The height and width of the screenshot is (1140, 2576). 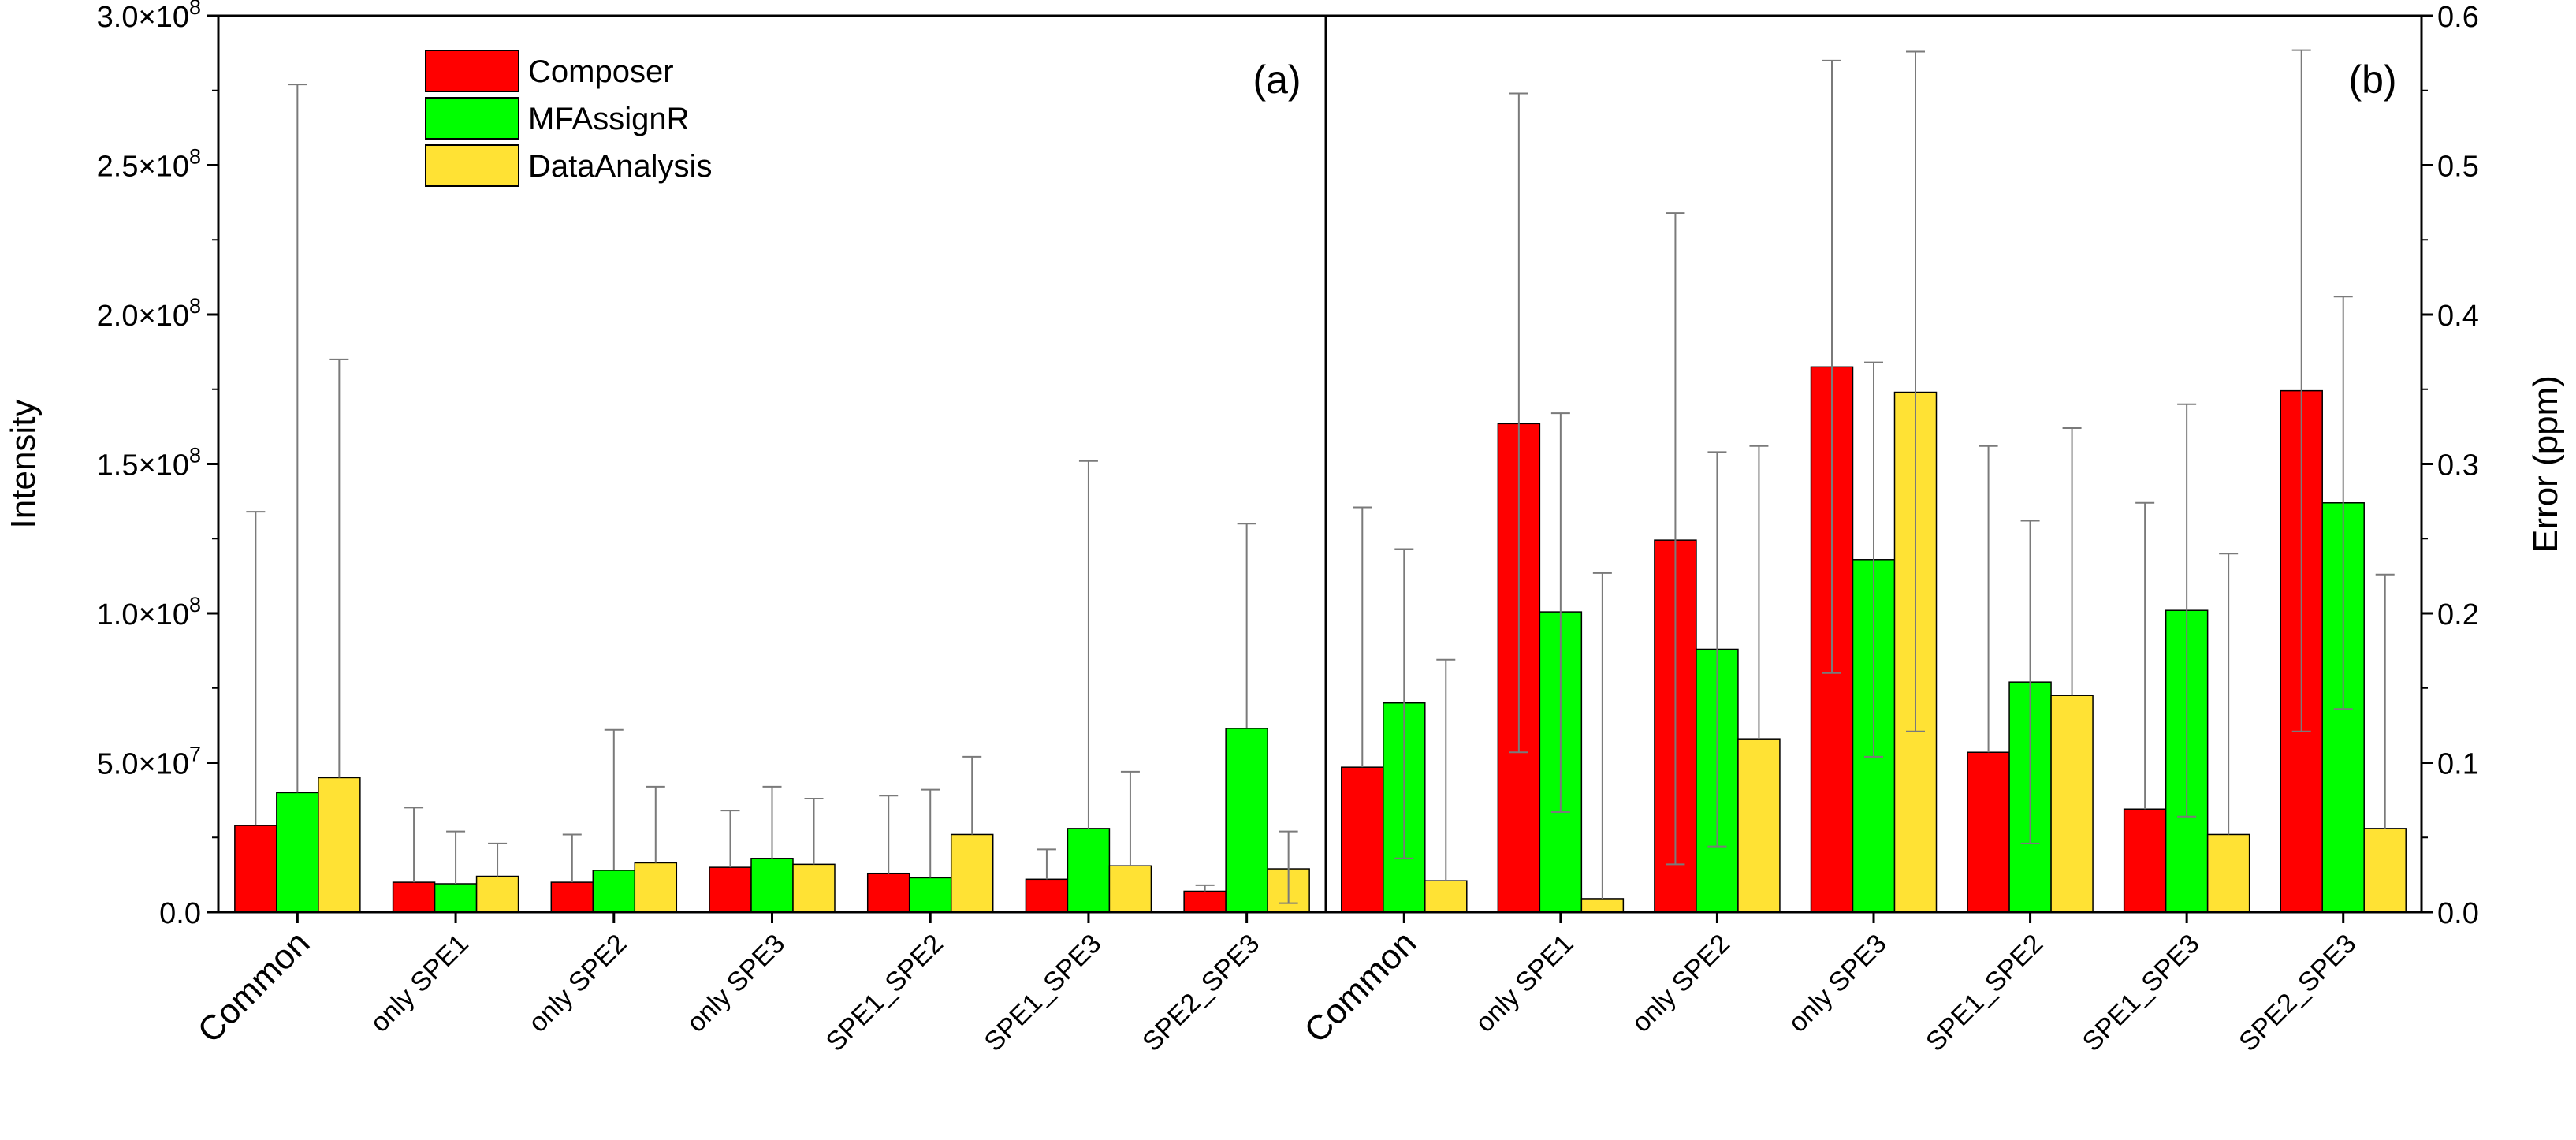 I want to click on legend-label: DataAnalysis, so click(x=620, y=166).